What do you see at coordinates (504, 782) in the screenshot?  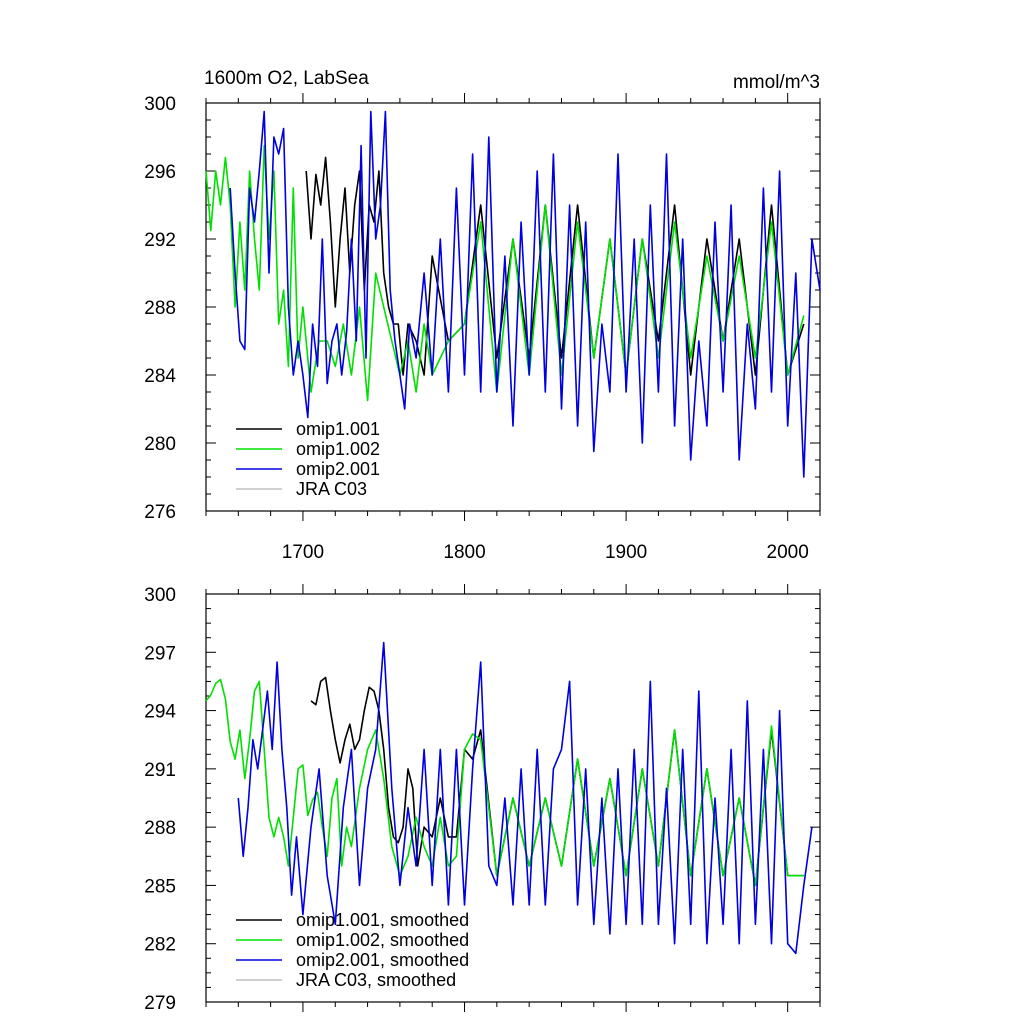 I see `series-line-omip1-002-smoothed` at bounding box center [504, 782].